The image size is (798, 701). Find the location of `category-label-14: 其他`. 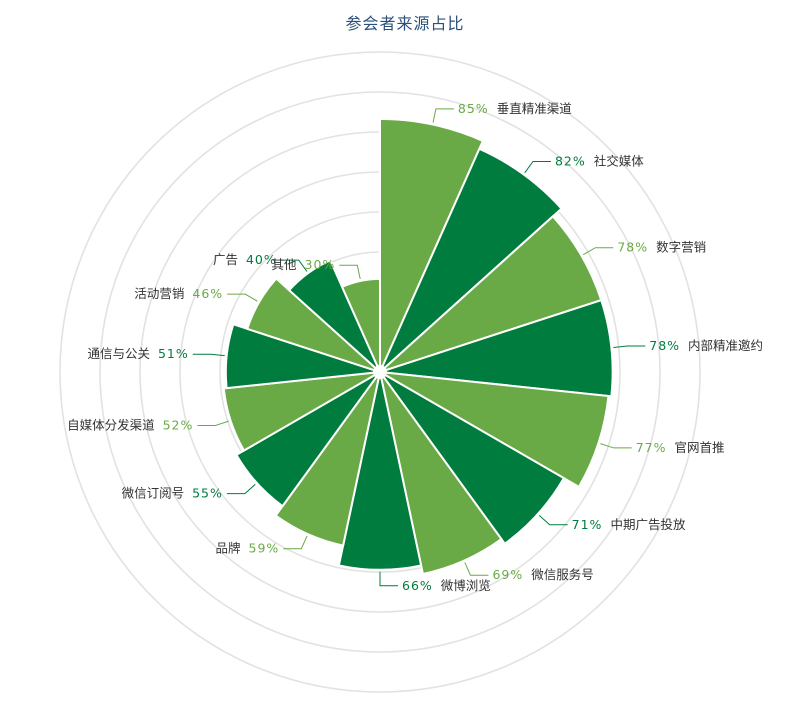

category-label-14: 其他 is located at coordinates (284, 264).